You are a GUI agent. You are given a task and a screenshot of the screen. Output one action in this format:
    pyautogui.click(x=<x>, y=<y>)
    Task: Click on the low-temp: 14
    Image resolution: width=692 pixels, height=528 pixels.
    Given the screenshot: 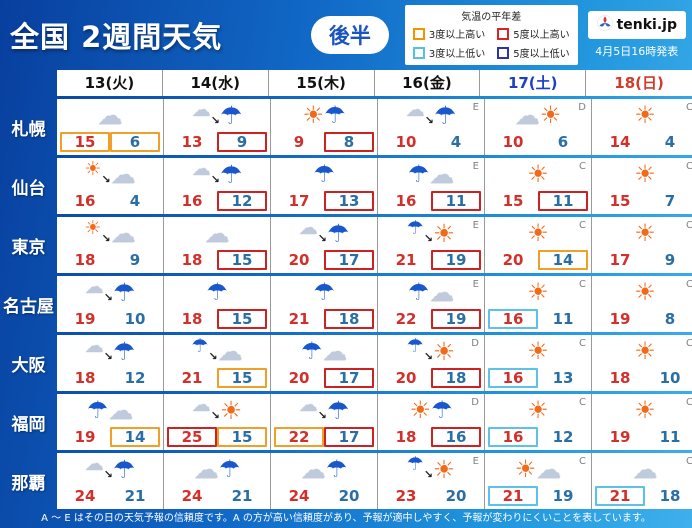 What is the action you would take?
    pyautogui.click(x=563, y=260)
    